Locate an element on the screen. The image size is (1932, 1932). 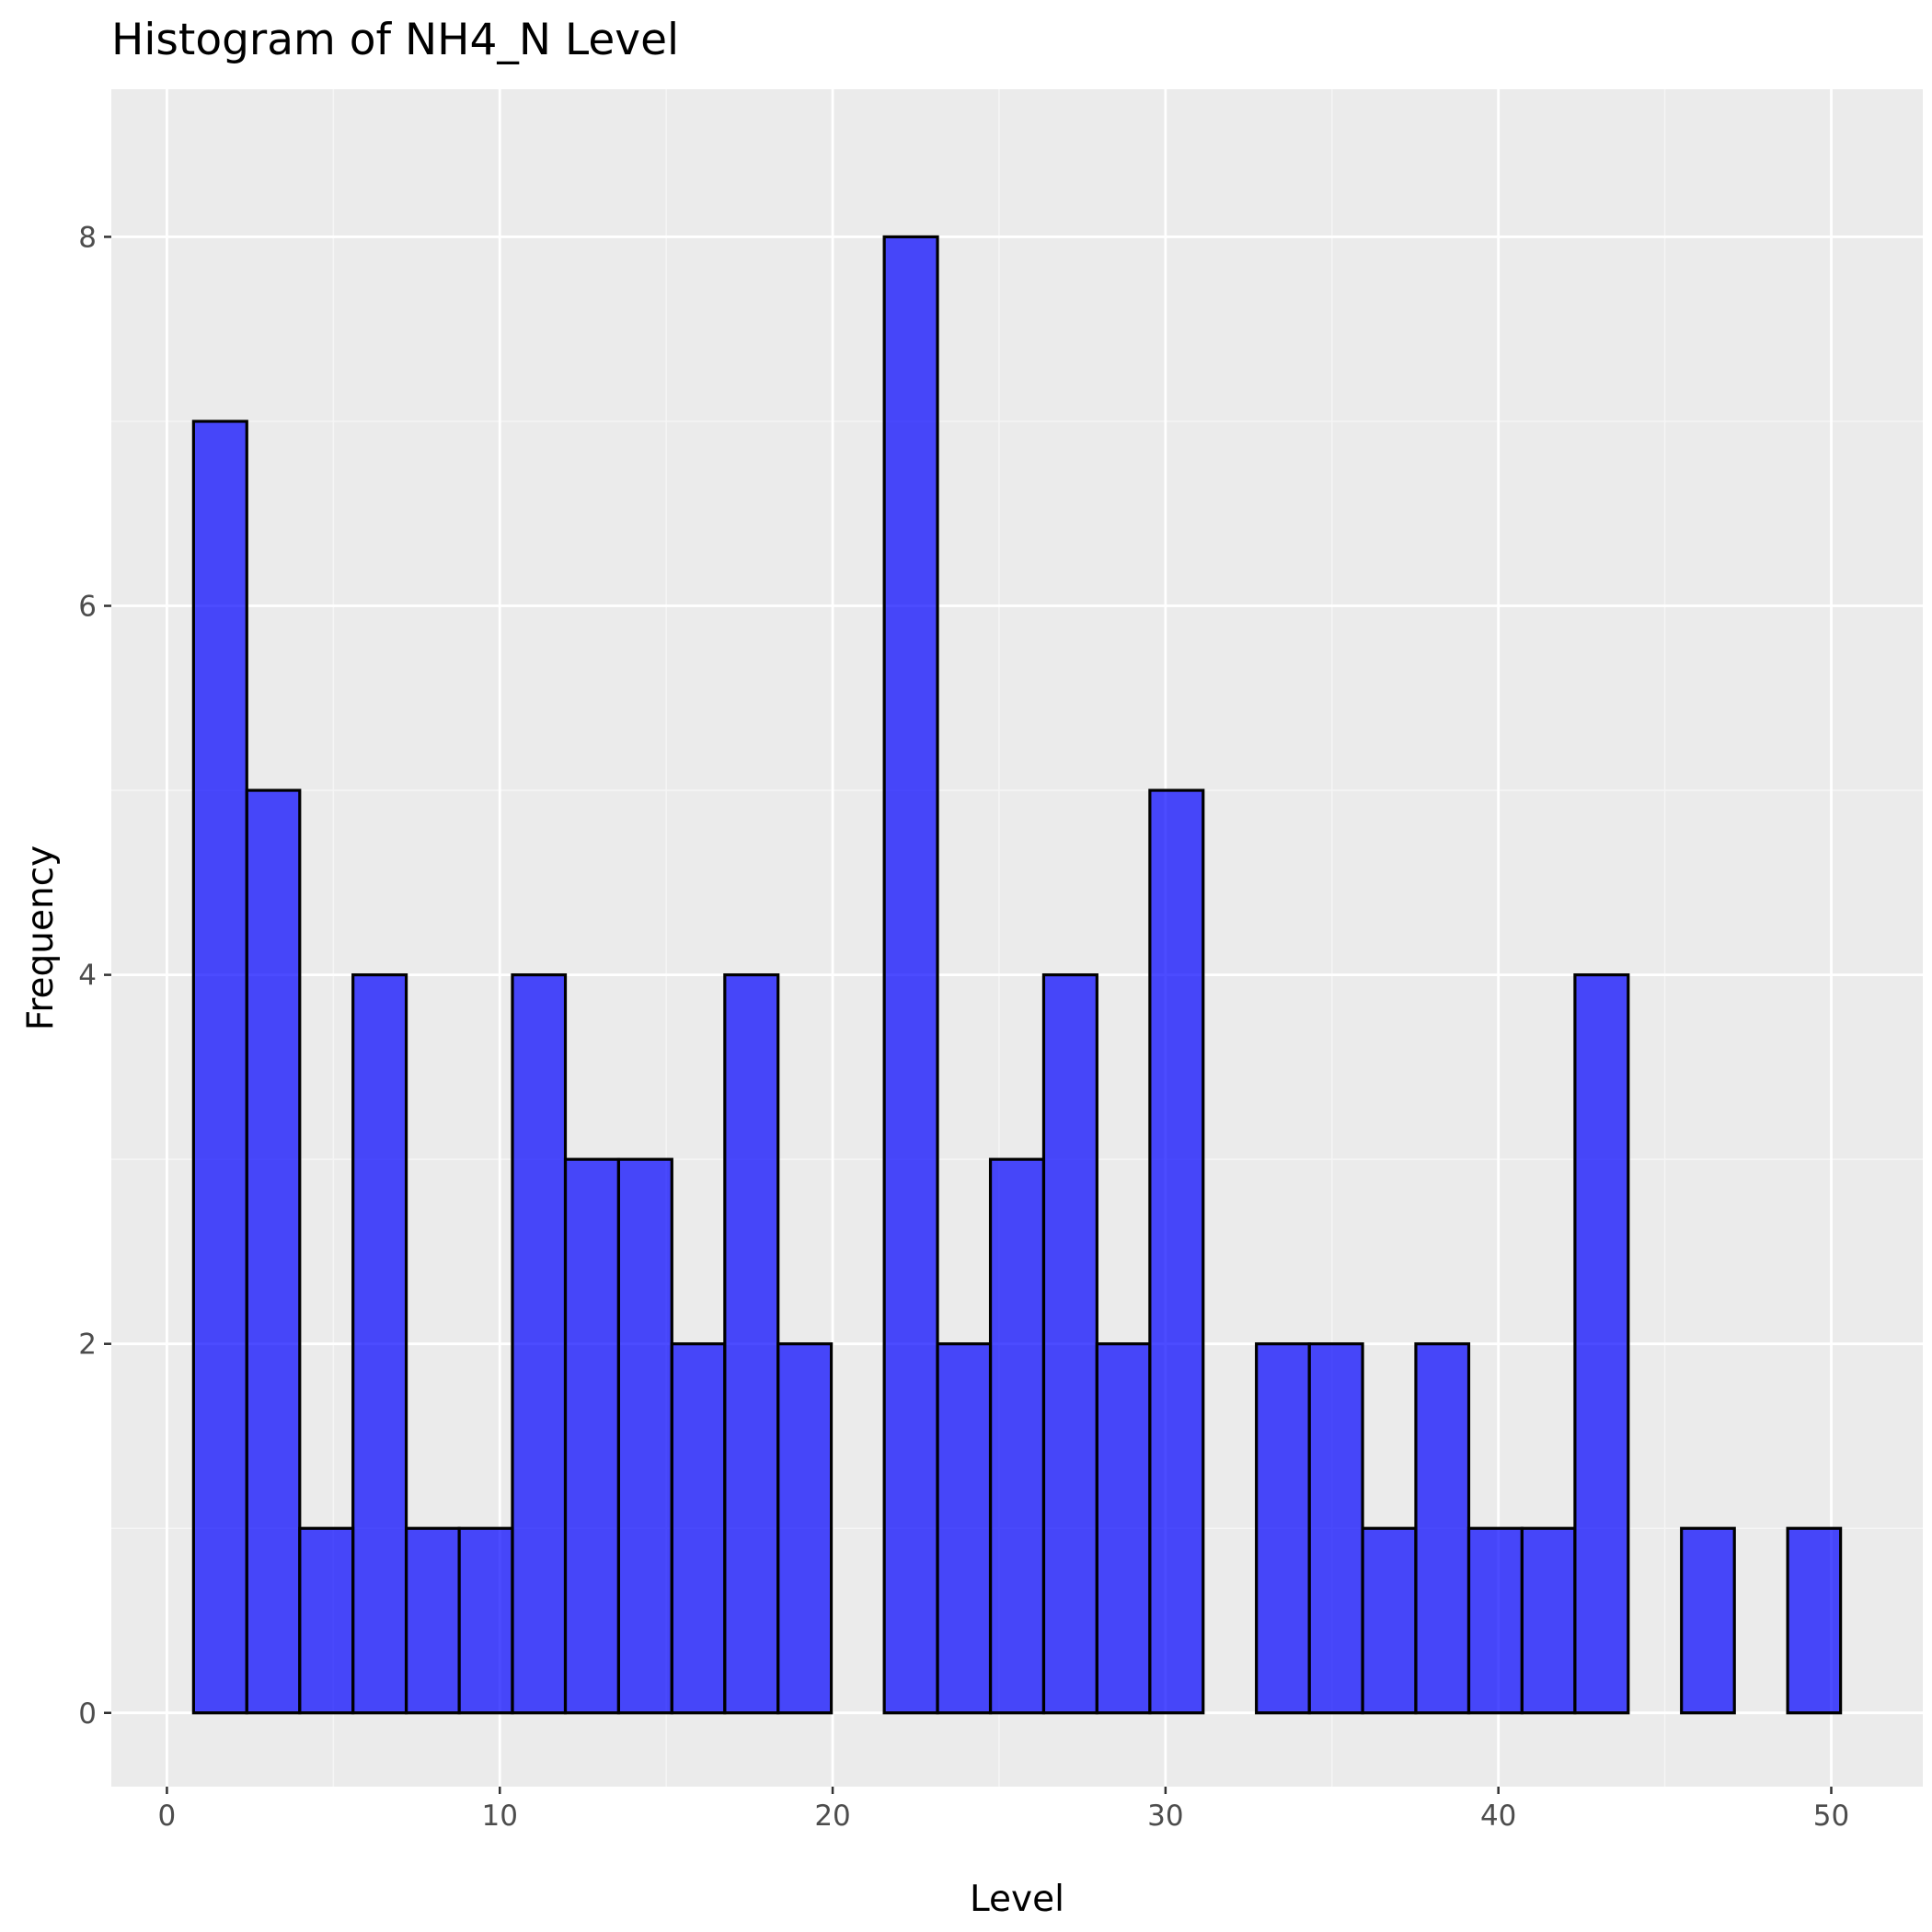
x-tick-label: 50 is located at coordinates (1831, 1816).